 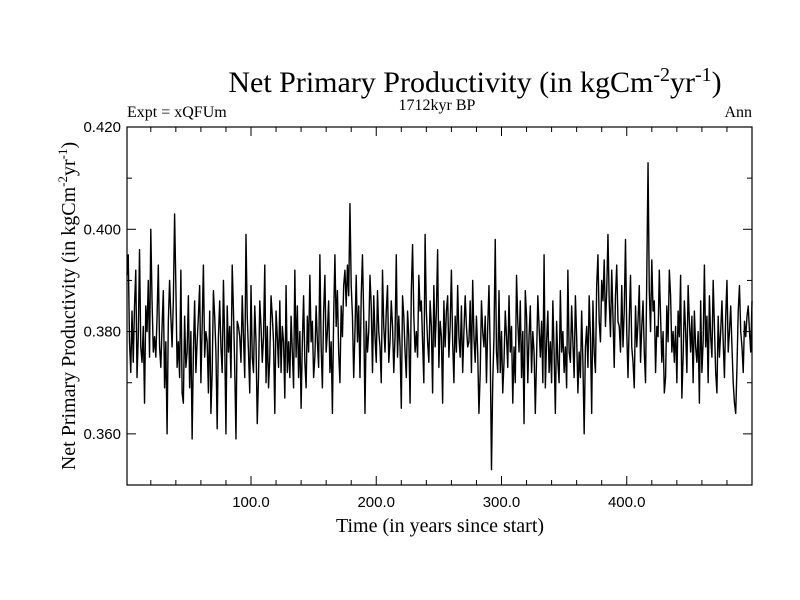 I want to click on chart-title-end: ), so click(x=717, y=82).